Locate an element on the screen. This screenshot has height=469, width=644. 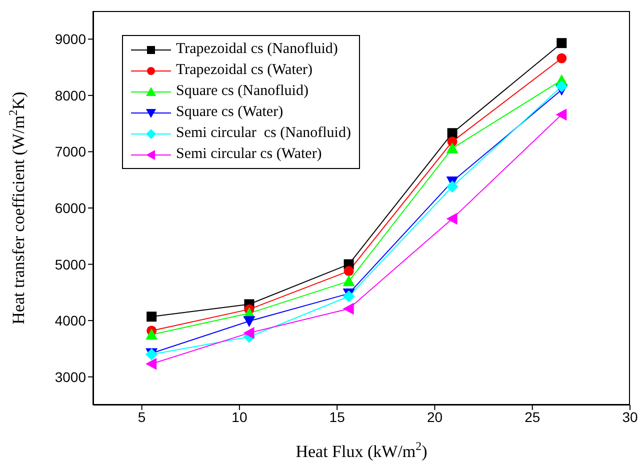
x-axis-title: Heat Flux (kW/m$^{2}$) is located at coordinates (362, 450).